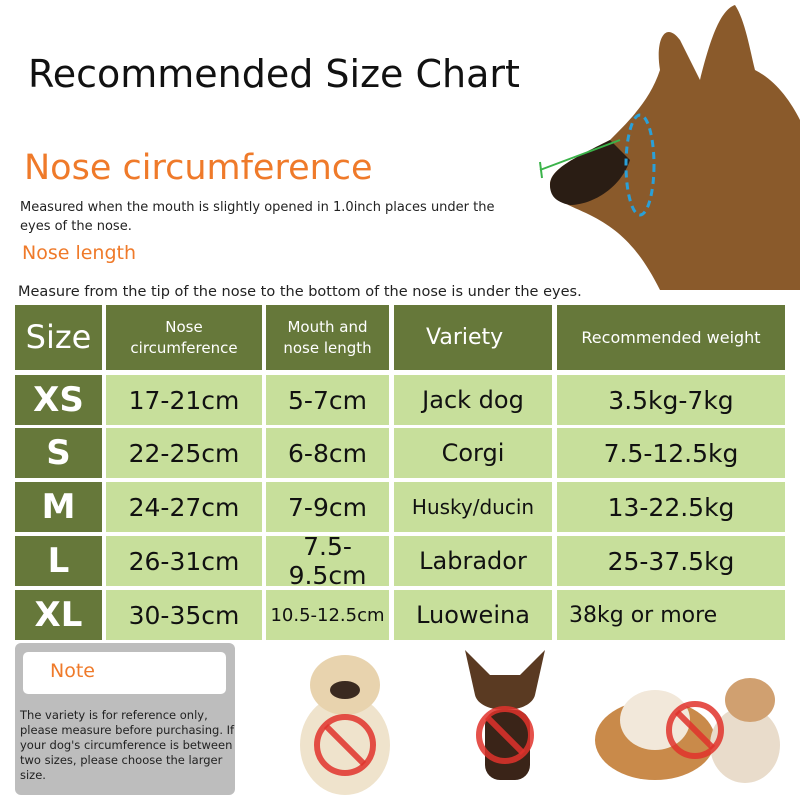 The height and width of the screenshot is (800, 800). What do you see at coordinates (473, 453) in the screenshot?
I see `cell-variety: Corgi` at bounding box center [473, 453].